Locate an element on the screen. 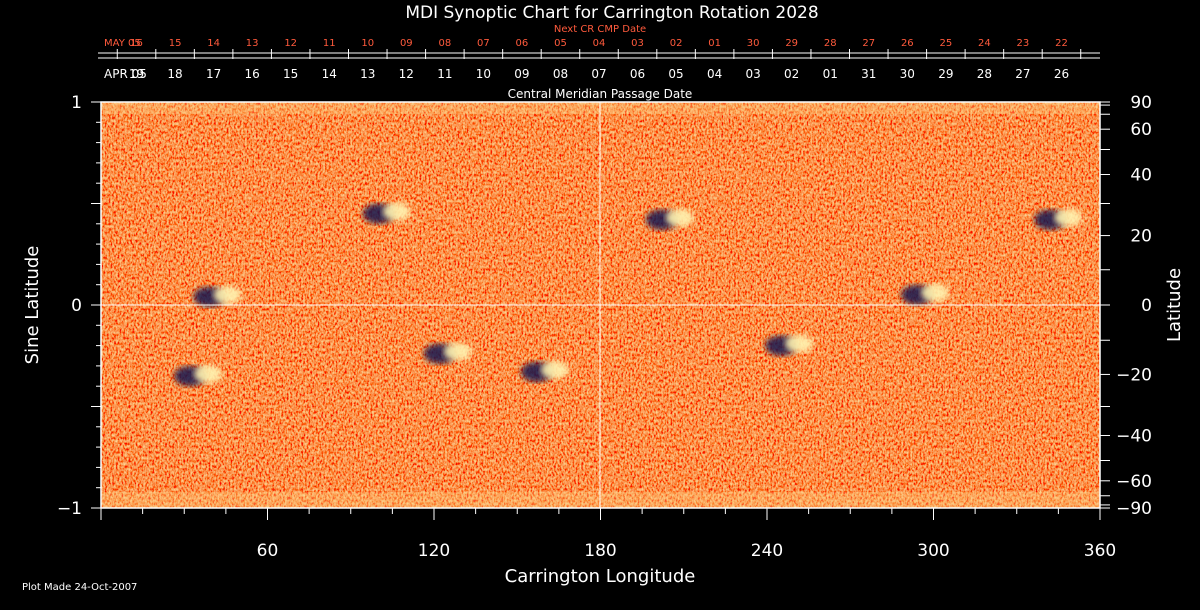 The height and width of the screenshot is (610, 1200). y-right-tick-label: 0 is located at coordinates (1146, 306).